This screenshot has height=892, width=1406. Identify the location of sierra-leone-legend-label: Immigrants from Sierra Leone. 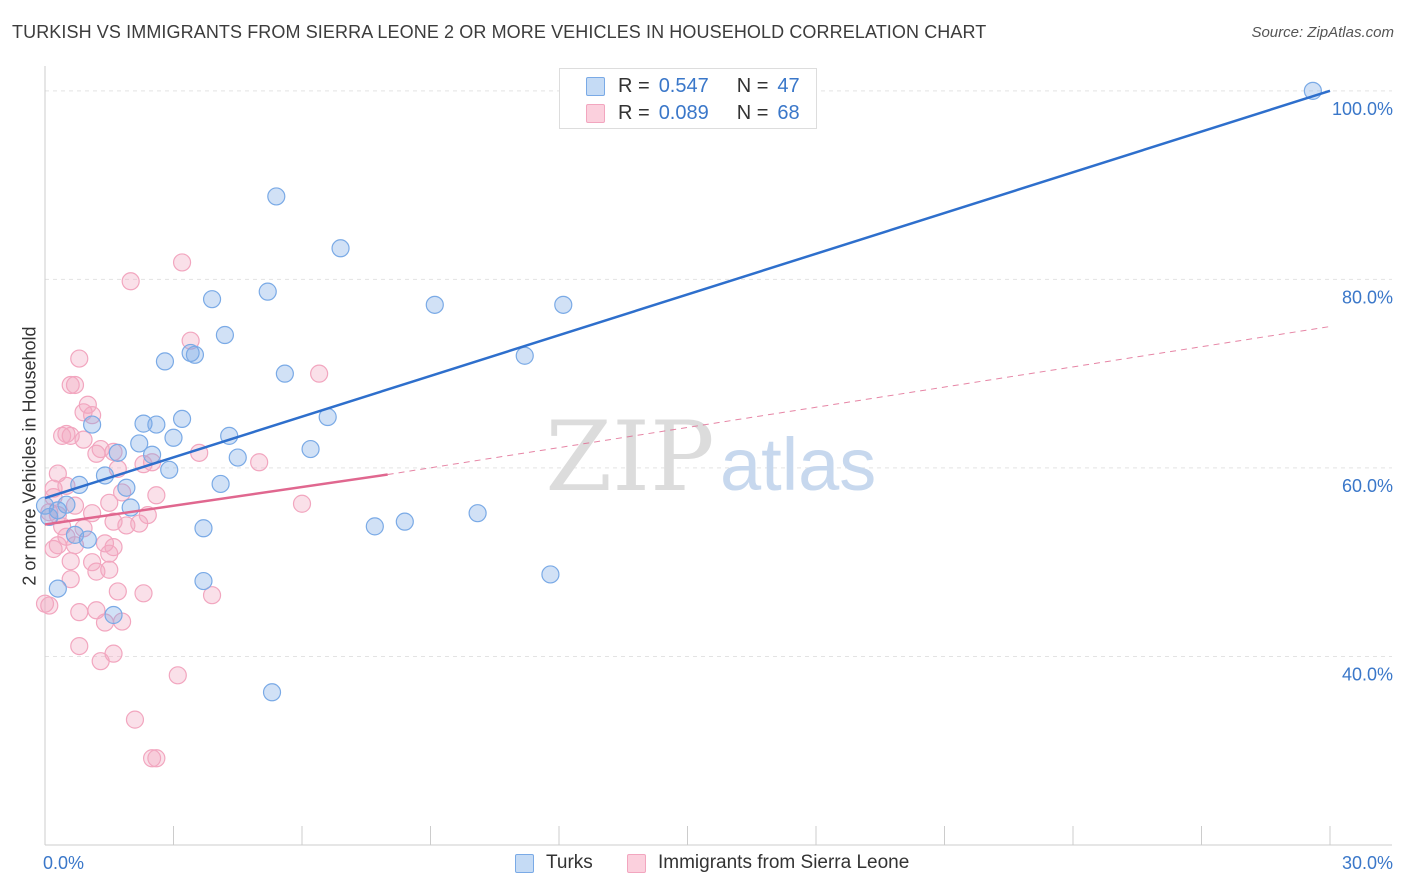
(784, 862).